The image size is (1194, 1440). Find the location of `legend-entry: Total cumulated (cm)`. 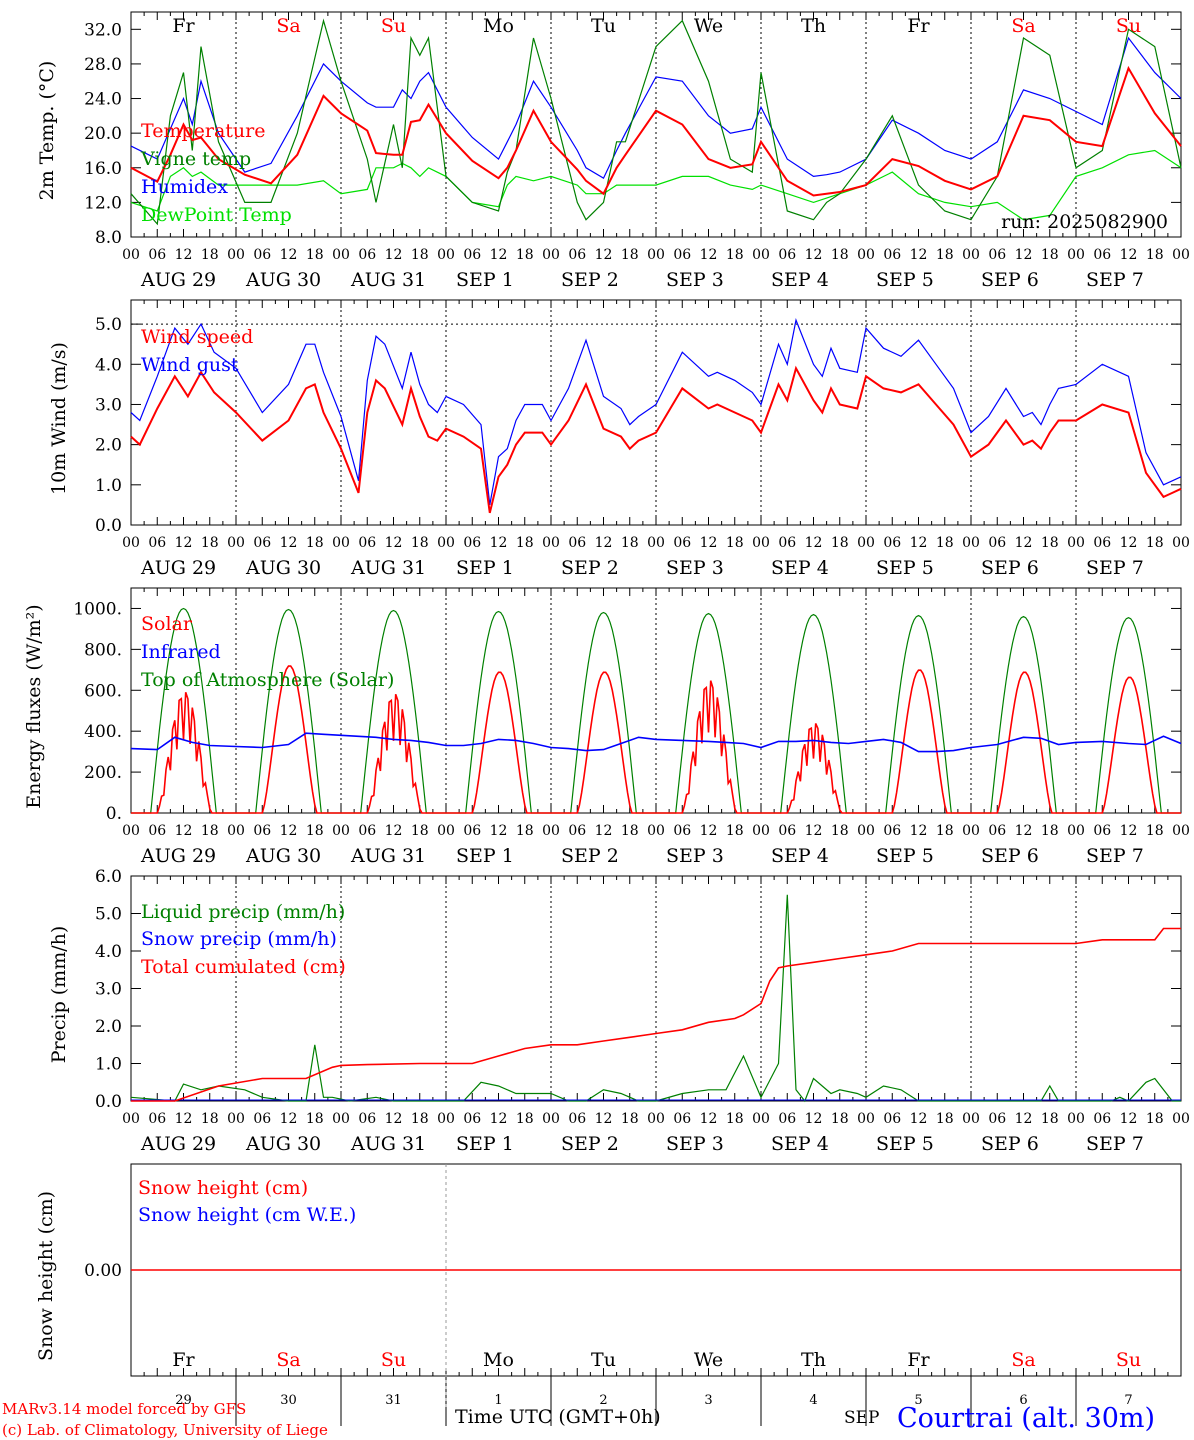

legend-entry: Total cumulated (cm) is located at coordinates (243, 967).